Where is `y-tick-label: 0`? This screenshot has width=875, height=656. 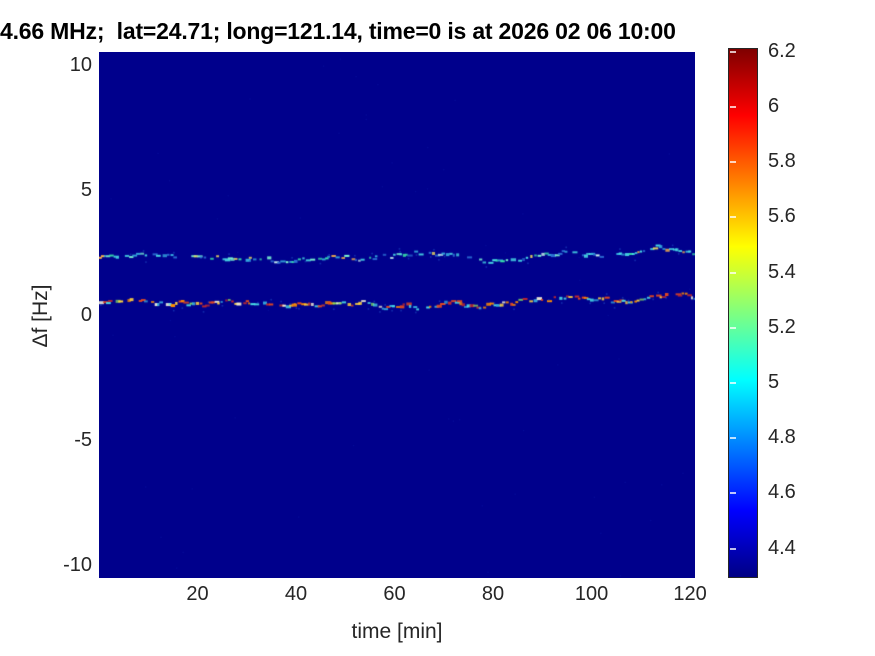 y-tick-label: 0 is located at coordinates (86, 315).